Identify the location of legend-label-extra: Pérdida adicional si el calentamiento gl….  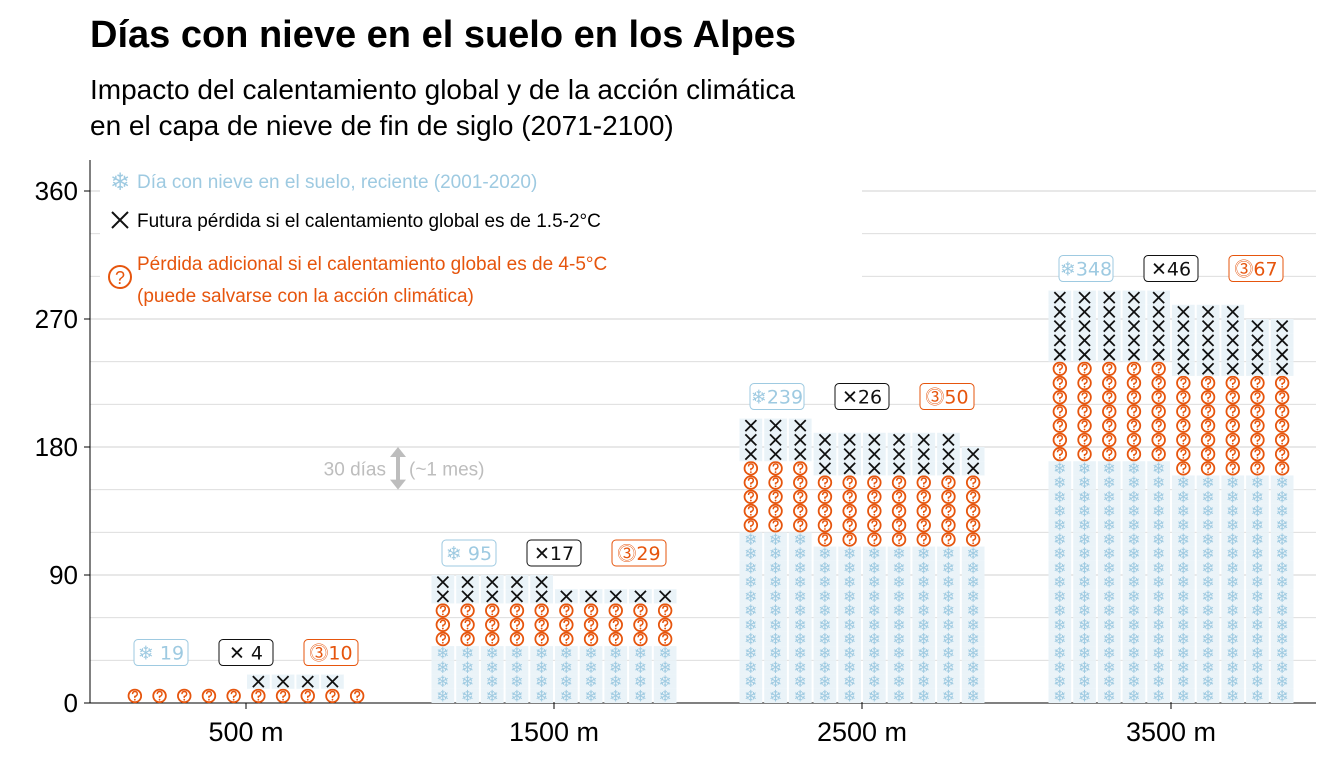
(372, 264).